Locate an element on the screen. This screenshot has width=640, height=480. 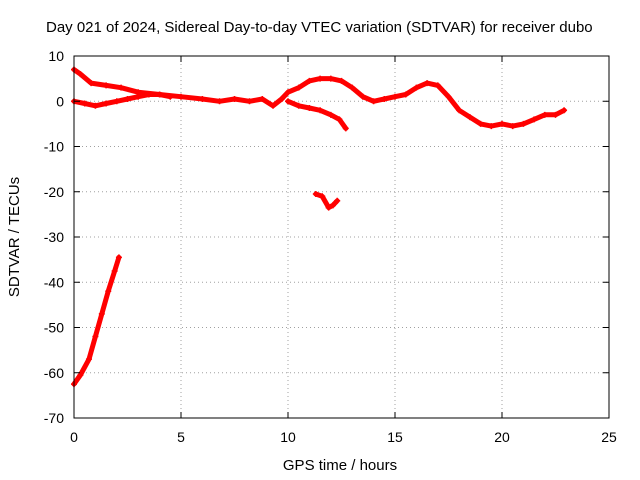
y-tick-label: -10 is located at coordinates (54, 147).